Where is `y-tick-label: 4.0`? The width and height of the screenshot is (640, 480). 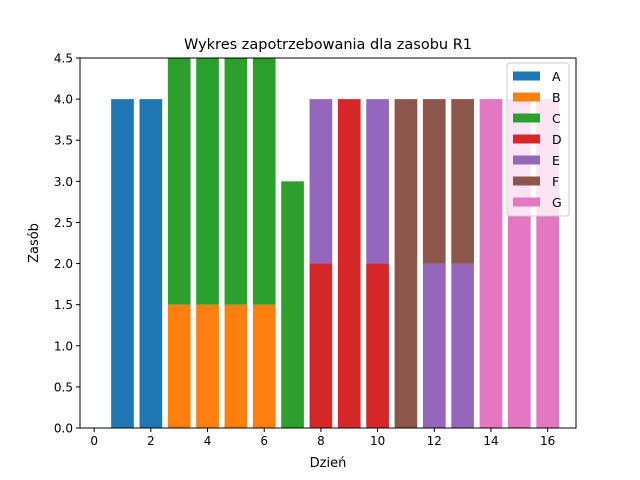
y-tick-label: 4.0 is located at coordinates (63, 100).